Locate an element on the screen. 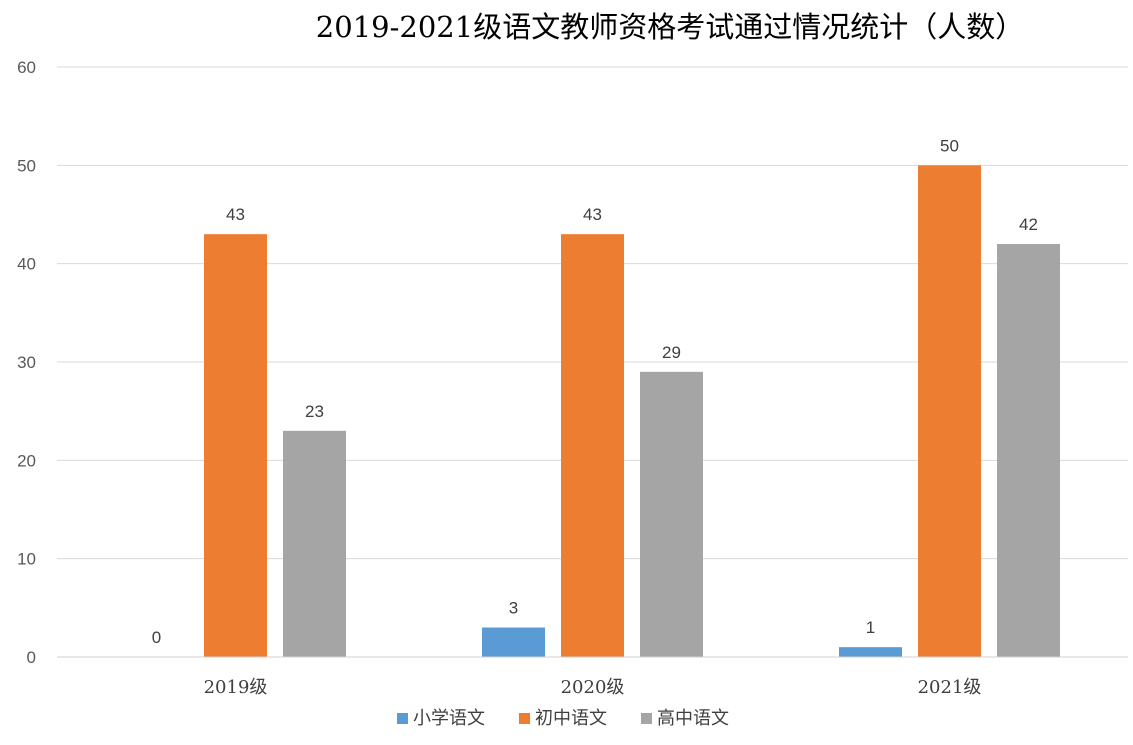 The image size is (1133, 745). y-tick-label: 30 is located at coordinates (26, 362).